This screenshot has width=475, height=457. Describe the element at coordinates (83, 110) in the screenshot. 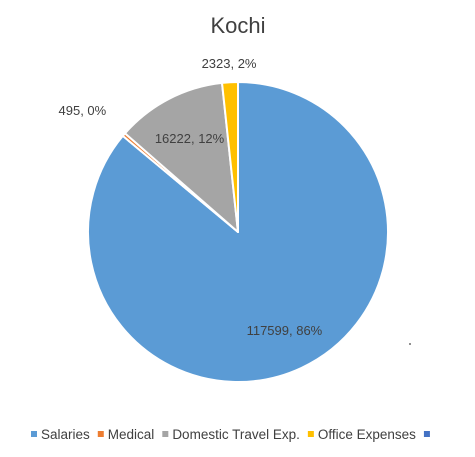

I see `data-label-outside: 495, 0%` at that location.